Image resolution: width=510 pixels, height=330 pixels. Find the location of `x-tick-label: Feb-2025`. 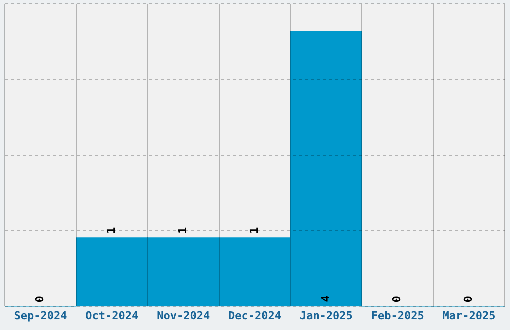

x-tick-label: Feb-2025 is located at coordinates (397, 315).